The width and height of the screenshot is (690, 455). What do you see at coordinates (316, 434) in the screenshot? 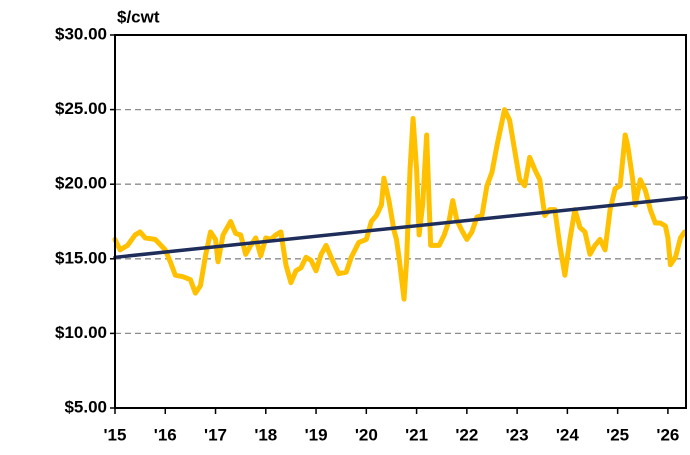
I see `x-tick-label: '19` at bounding box center [316, 434].